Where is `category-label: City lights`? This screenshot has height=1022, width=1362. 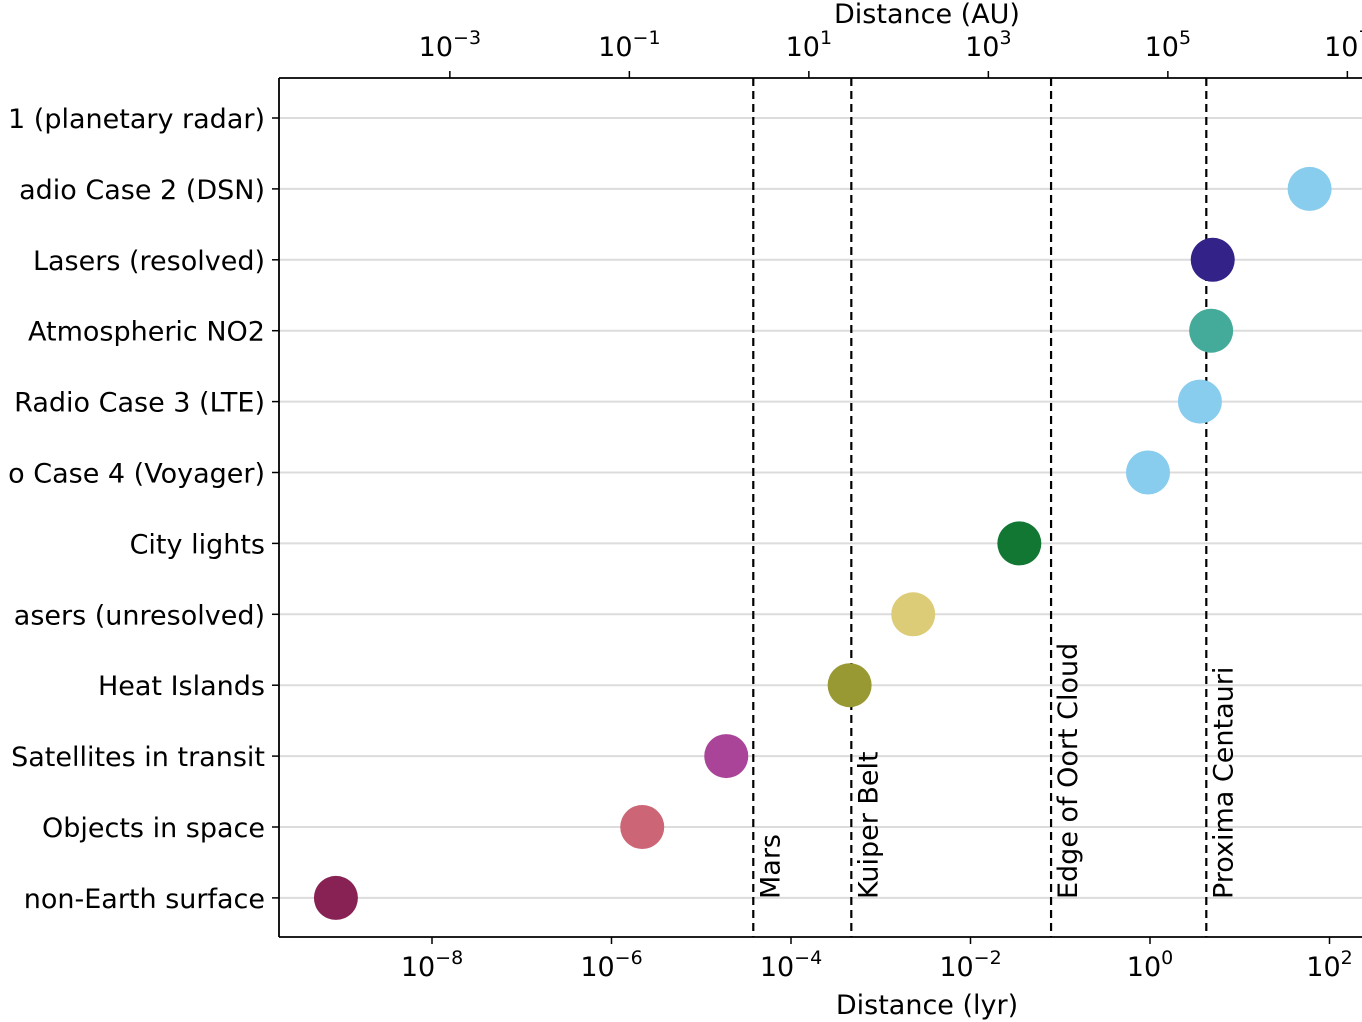 category-label: City lights is located at coordinates (197, 544).